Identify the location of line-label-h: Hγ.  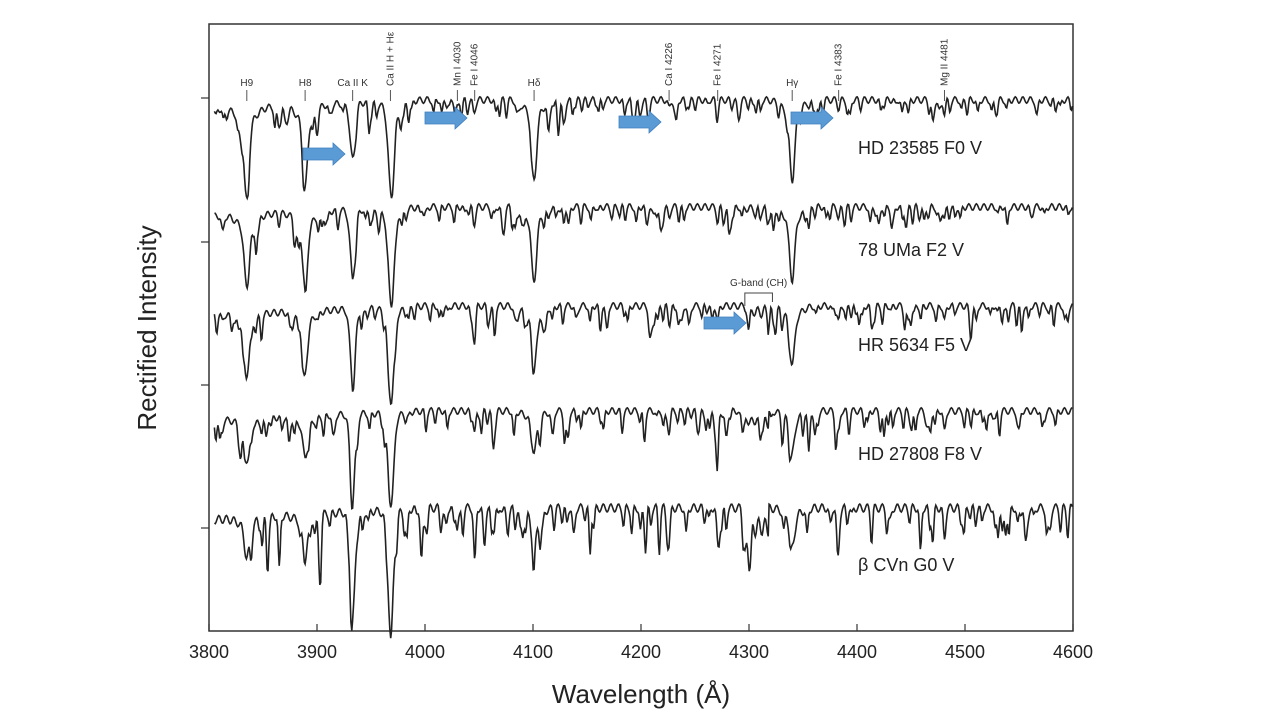
(792, 83).